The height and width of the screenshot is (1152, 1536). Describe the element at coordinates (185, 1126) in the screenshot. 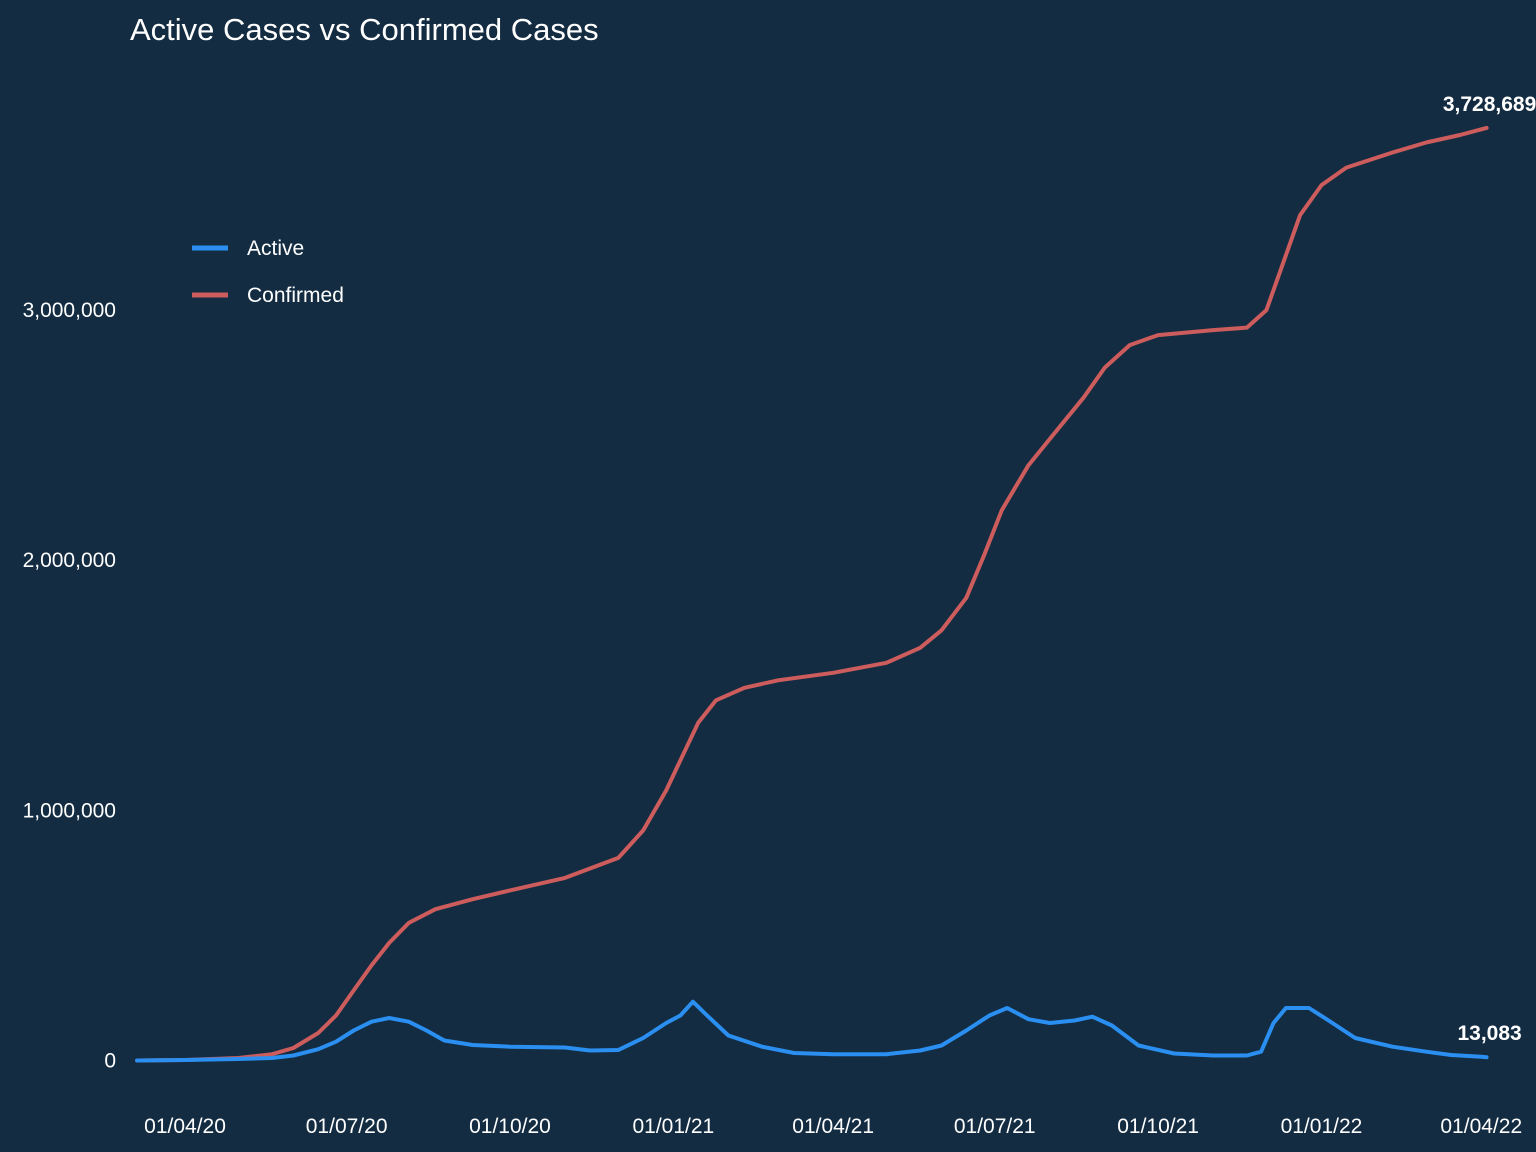

I see `x-tick-label: 01/04/20` at that location.